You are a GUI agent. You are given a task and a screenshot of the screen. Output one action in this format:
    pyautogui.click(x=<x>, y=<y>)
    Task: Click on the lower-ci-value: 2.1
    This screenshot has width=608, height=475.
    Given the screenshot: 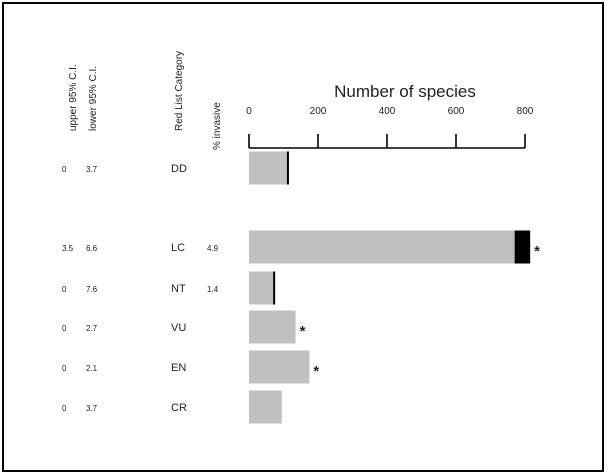 What is the action you would take?
    pyautogui.click(x=92, y=368)
    